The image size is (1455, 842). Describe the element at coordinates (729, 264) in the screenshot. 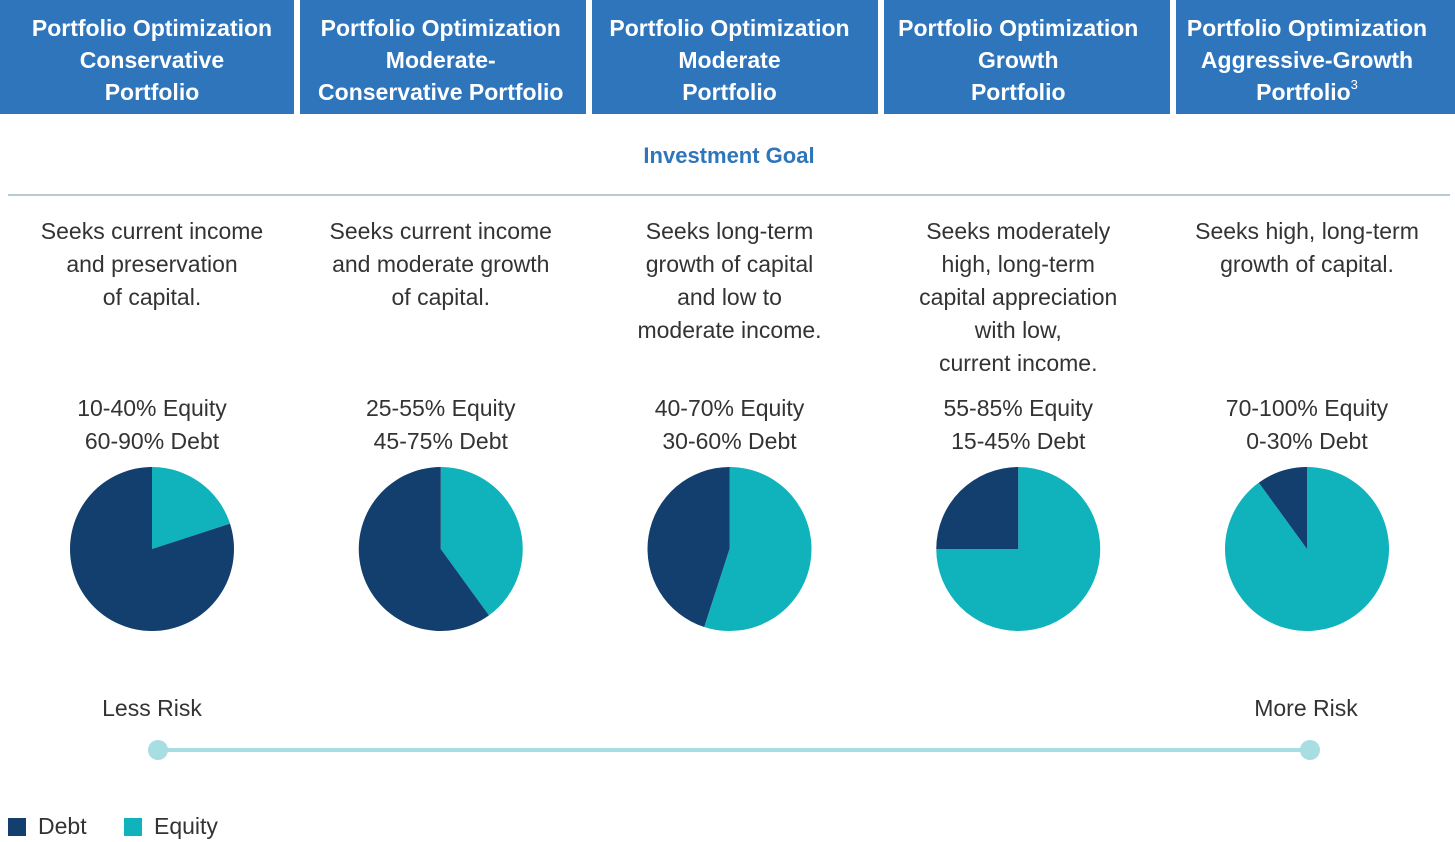

I see `goal-text: growth of capital` at that location.